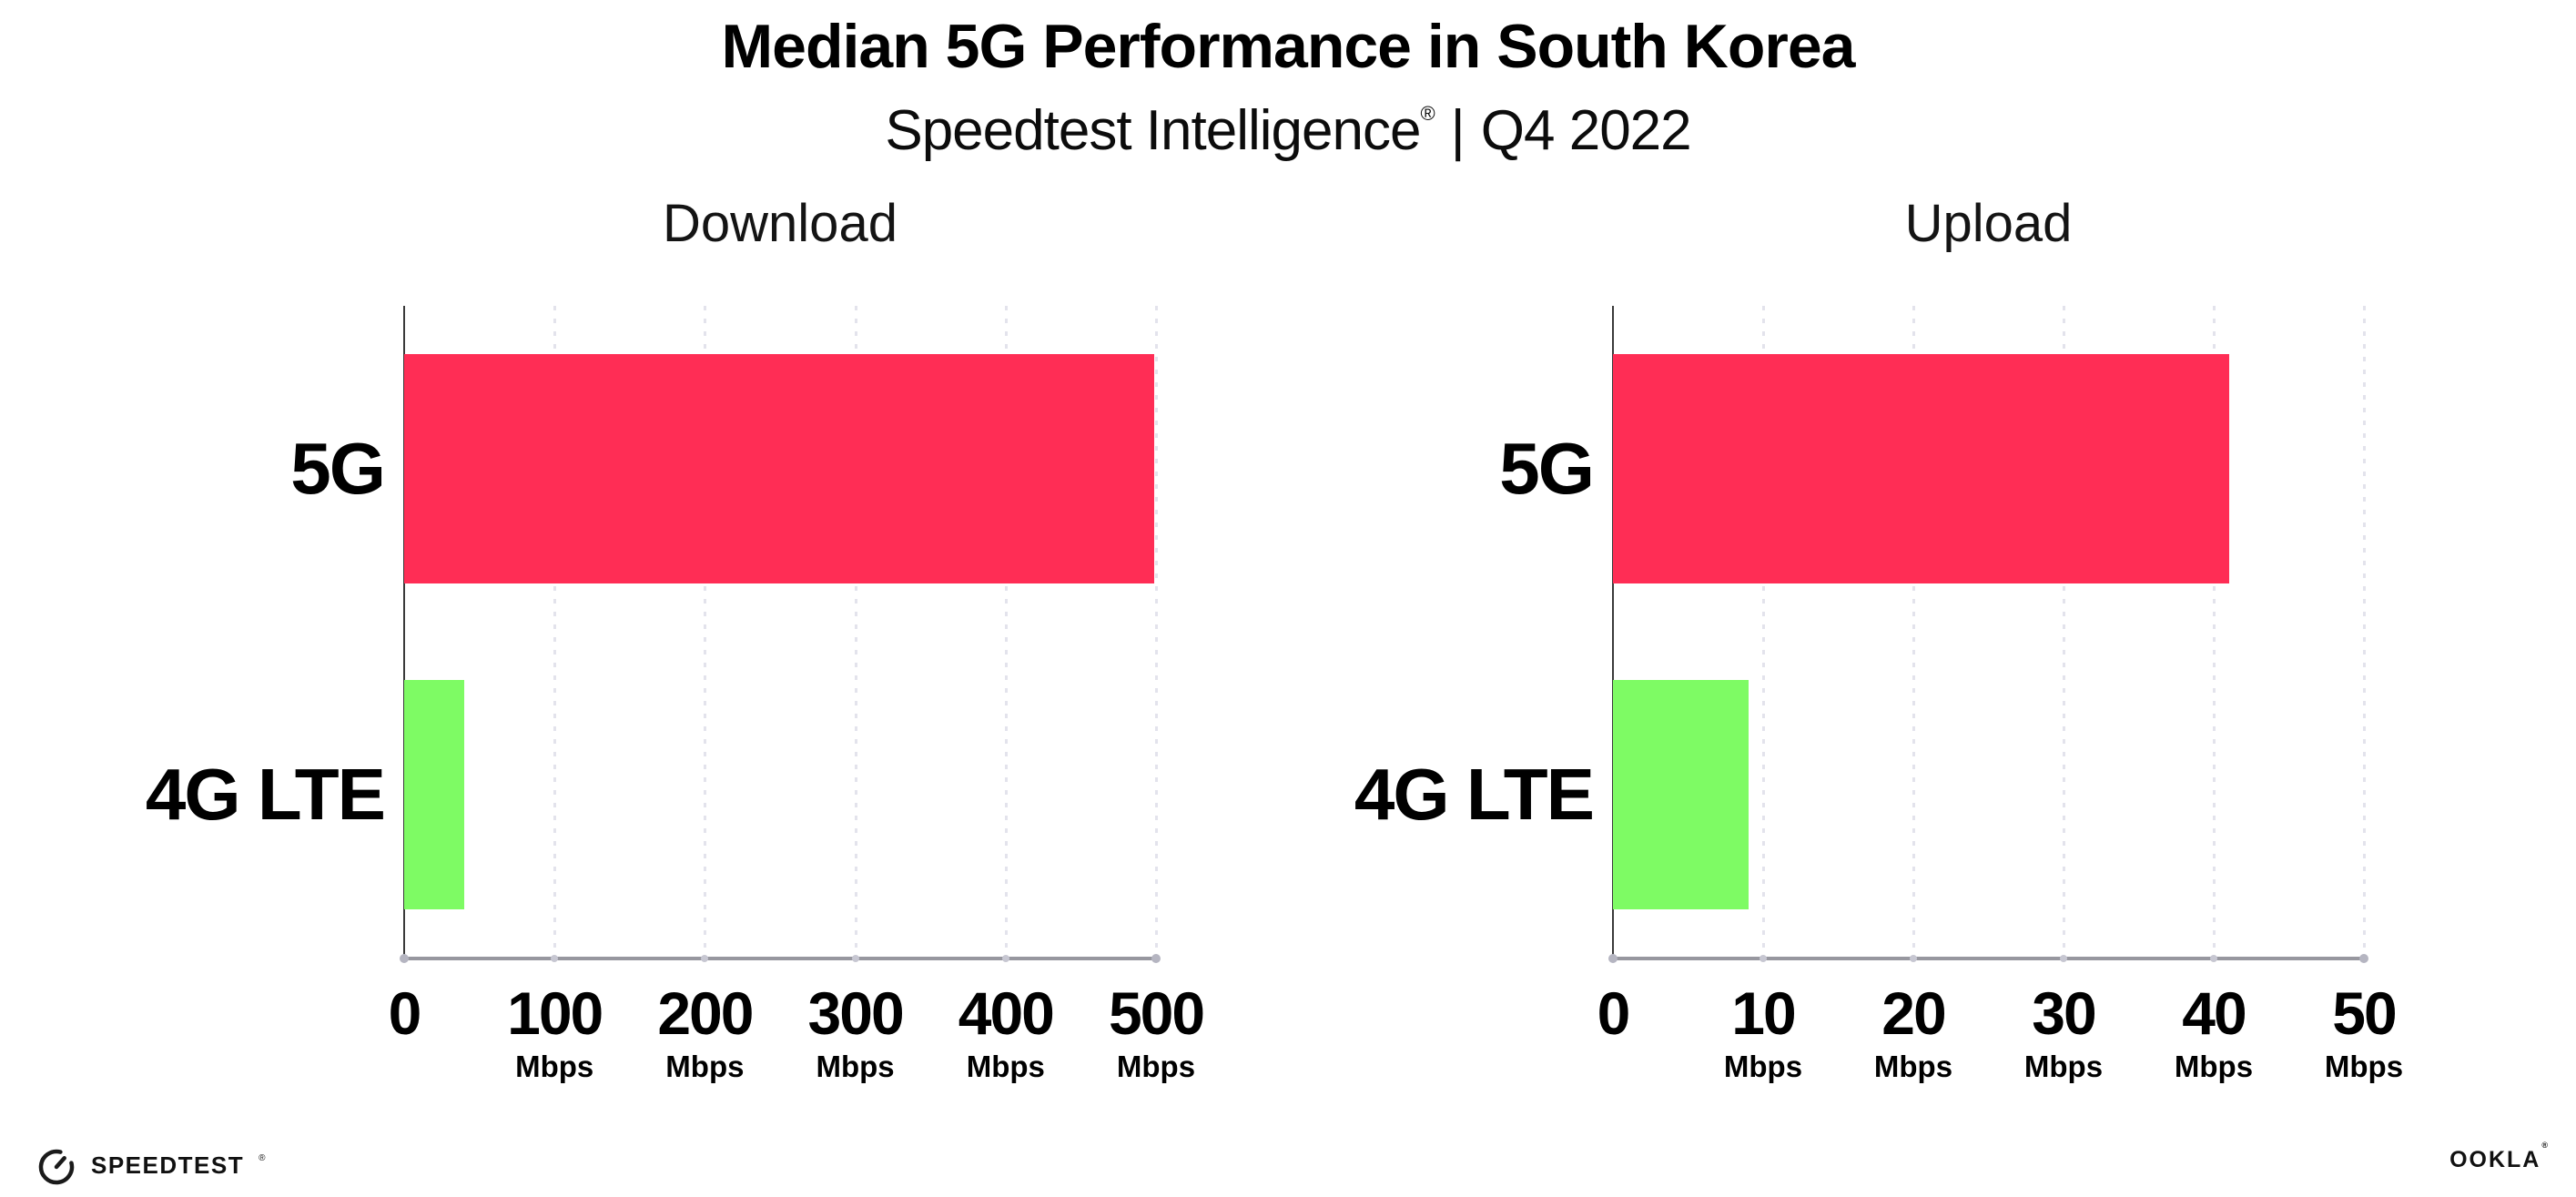 Image resolution: width=2576 pixels, height=1197 pixels. I want to click on speedtest-logo: SPEEDTEST ®, so click(150, 1165).